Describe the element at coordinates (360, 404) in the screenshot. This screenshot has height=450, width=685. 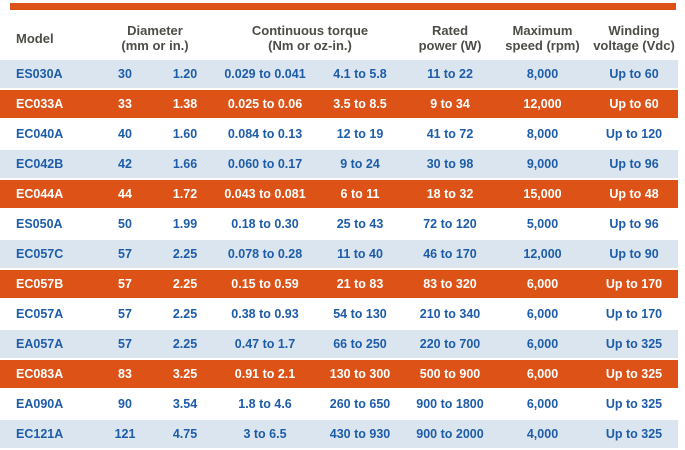
I see `torque-oz-cell: 260 to 650` at that location.